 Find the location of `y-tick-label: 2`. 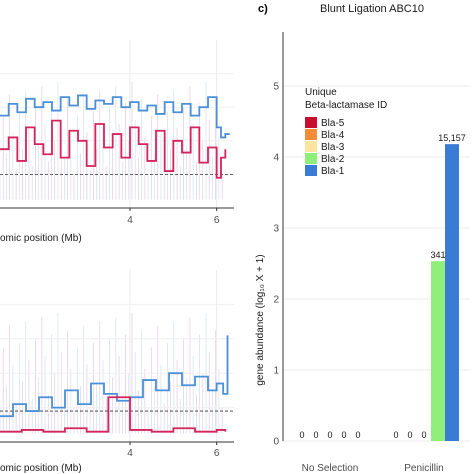

y-tick-label: 2 is located at coordinates (276, 300).